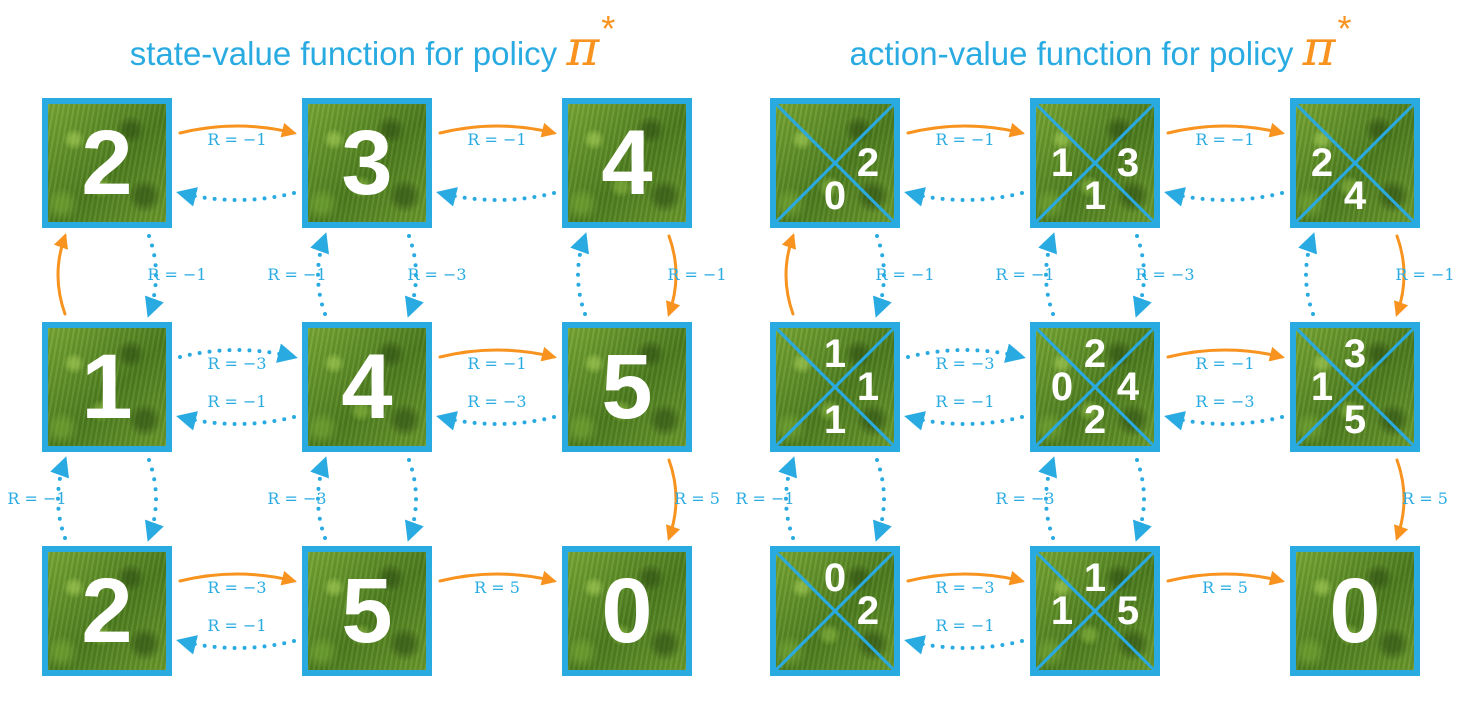 This screenshot has width=1473, height=726. Describe the element at coordinates (1355, 353) in the screenshot. I see `action-value-north: 3` at that location.